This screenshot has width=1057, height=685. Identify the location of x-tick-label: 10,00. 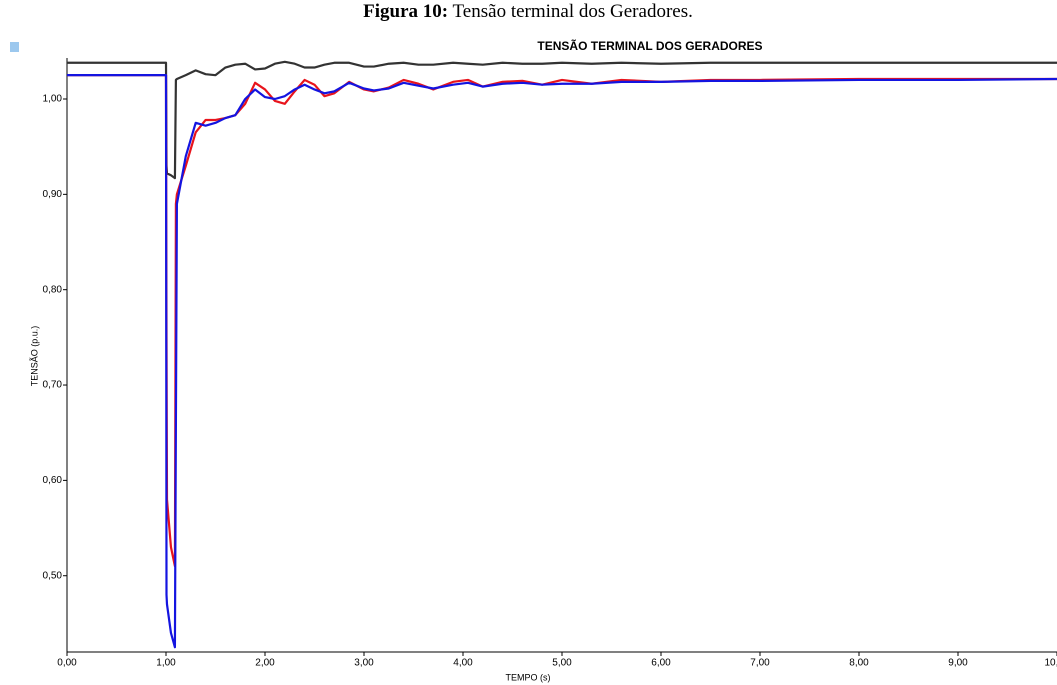
(1050, 663).